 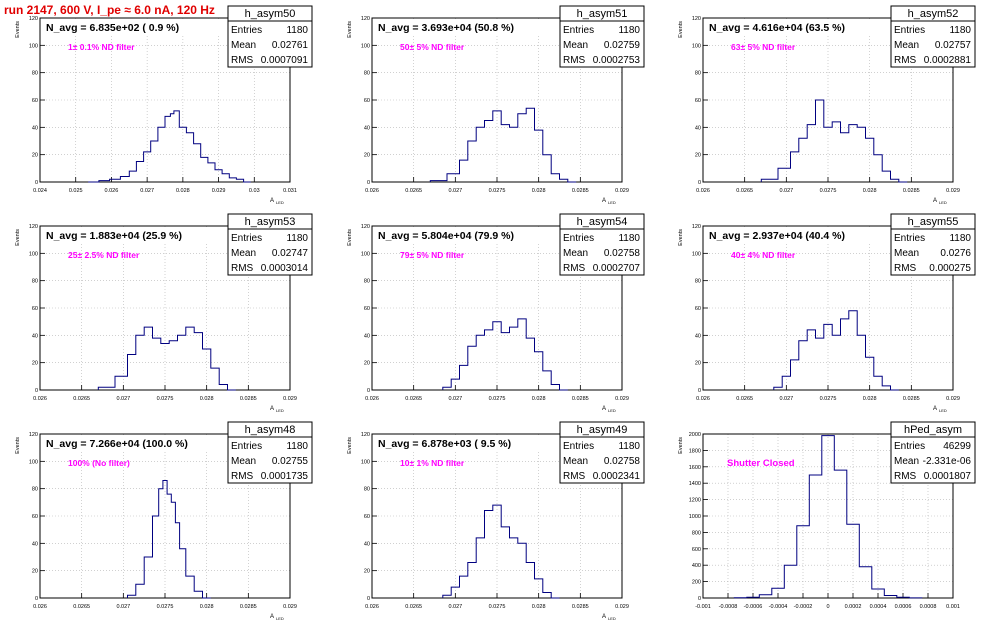 I want to click on stats-value: 0.0002753, so click(x=617, y=60).